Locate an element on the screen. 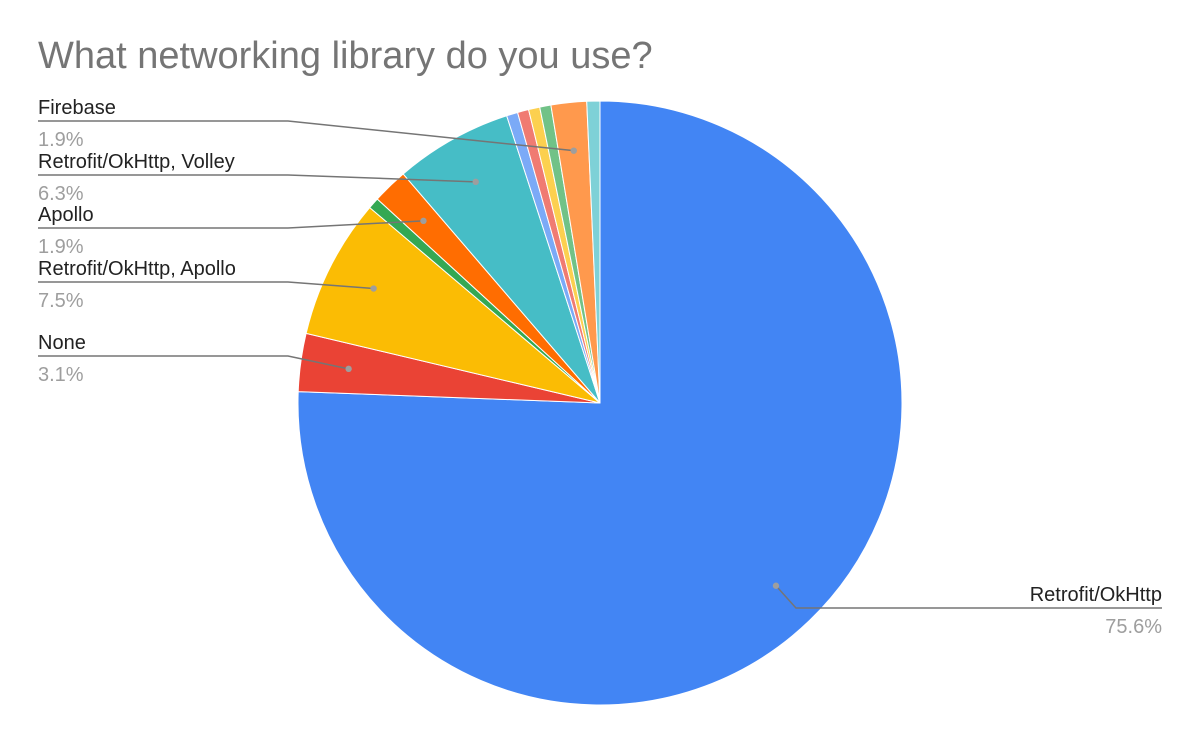 The height and width of the screenshot is (742, 1200). slice-label-retrofit-okhttp-apollo: Retrofit/OkHttp, Apollo is located at coordinates (137, 269).